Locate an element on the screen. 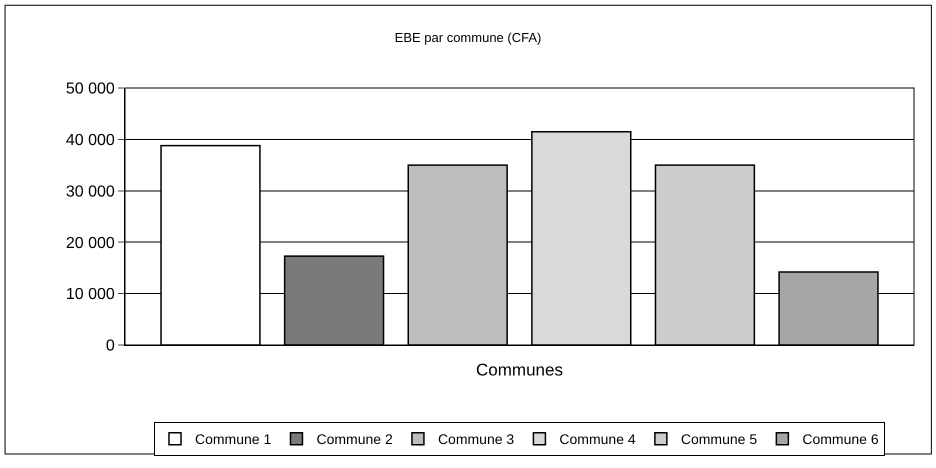 The image size is (936, 468). legend-label: Commune 4 is located at coordinates (597, 439).